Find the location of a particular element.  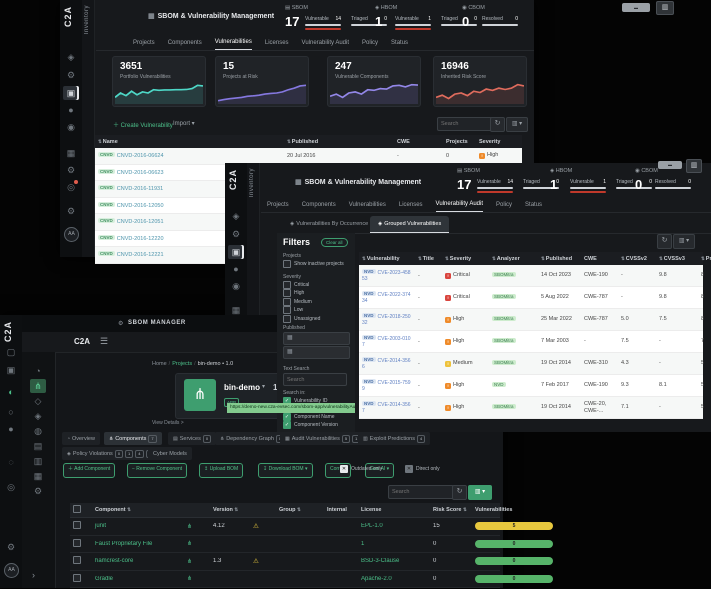

component-link: junit is located at coordinates (101, 526).